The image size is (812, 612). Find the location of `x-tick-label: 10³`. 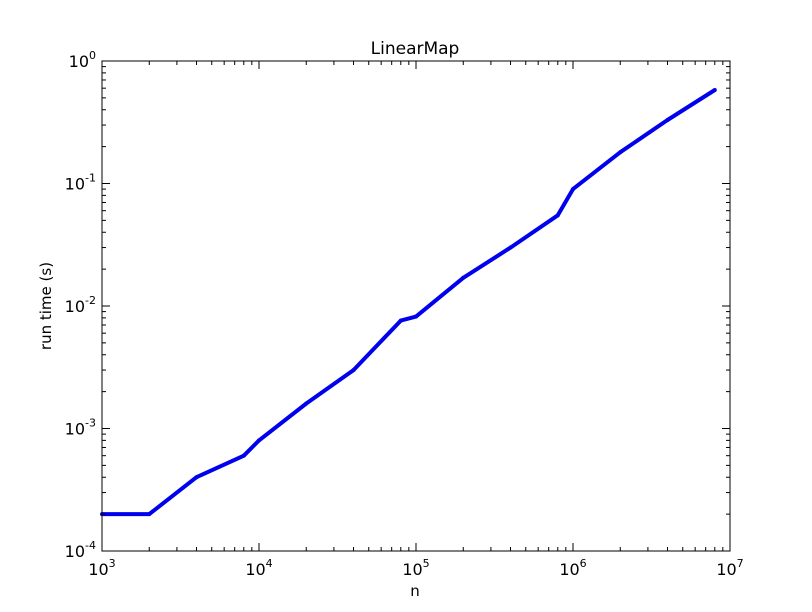

x-tick-label: 10³ is located at coordinates (101, 568).